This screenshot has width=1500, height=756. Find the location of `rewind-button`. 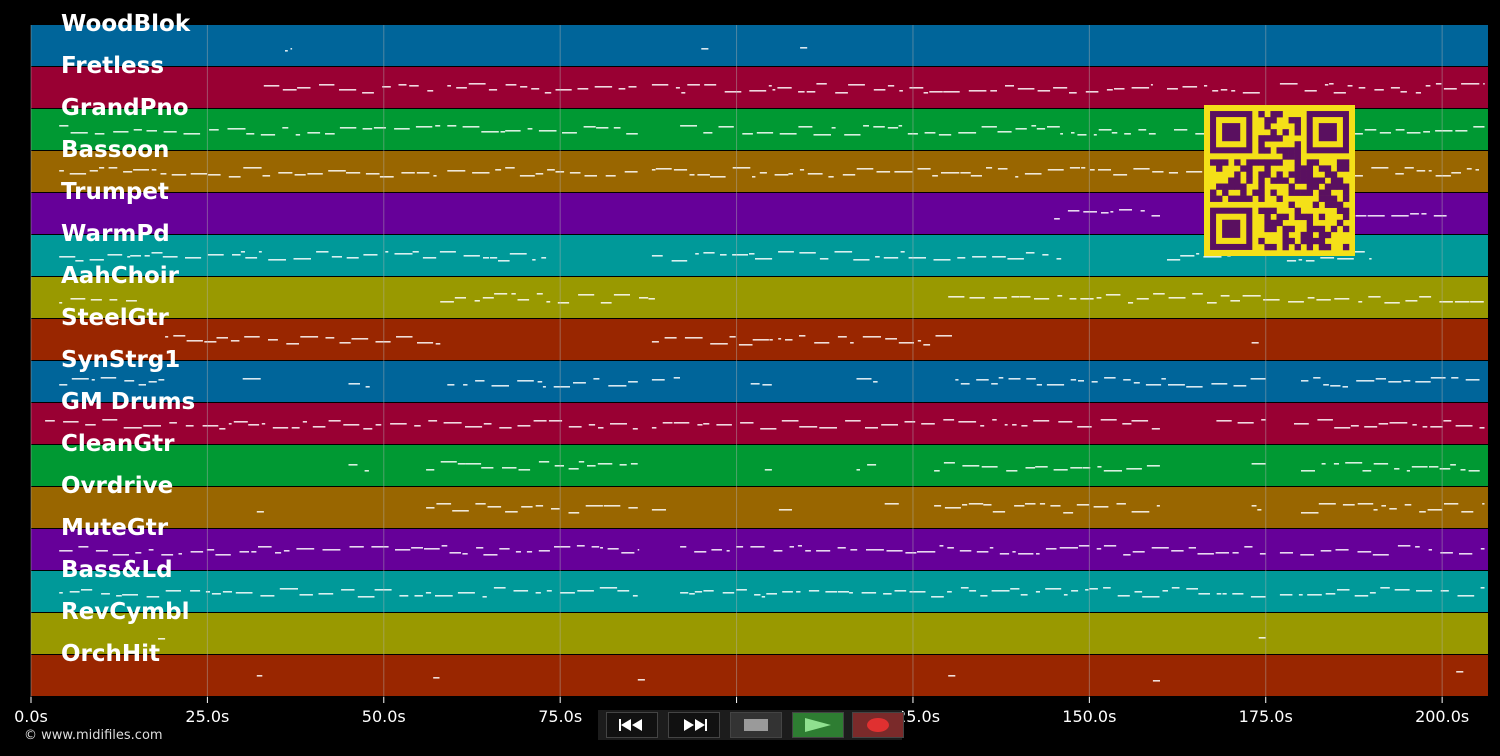

rewind-button is located at coordinates (632, 725).